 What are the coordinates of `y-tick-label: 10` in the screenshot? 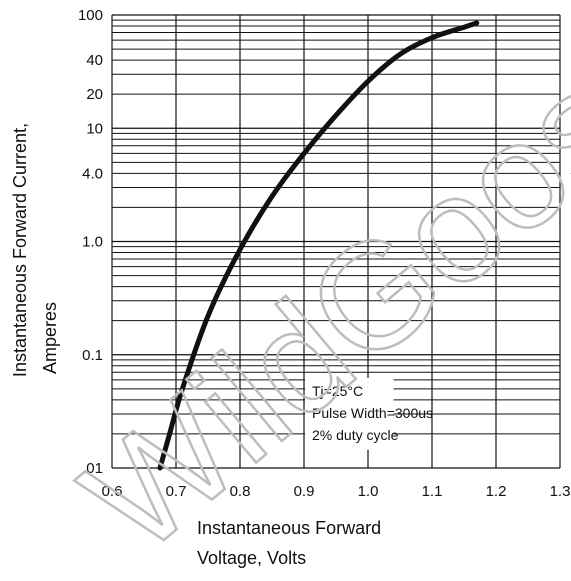 It's located at (94, 128).